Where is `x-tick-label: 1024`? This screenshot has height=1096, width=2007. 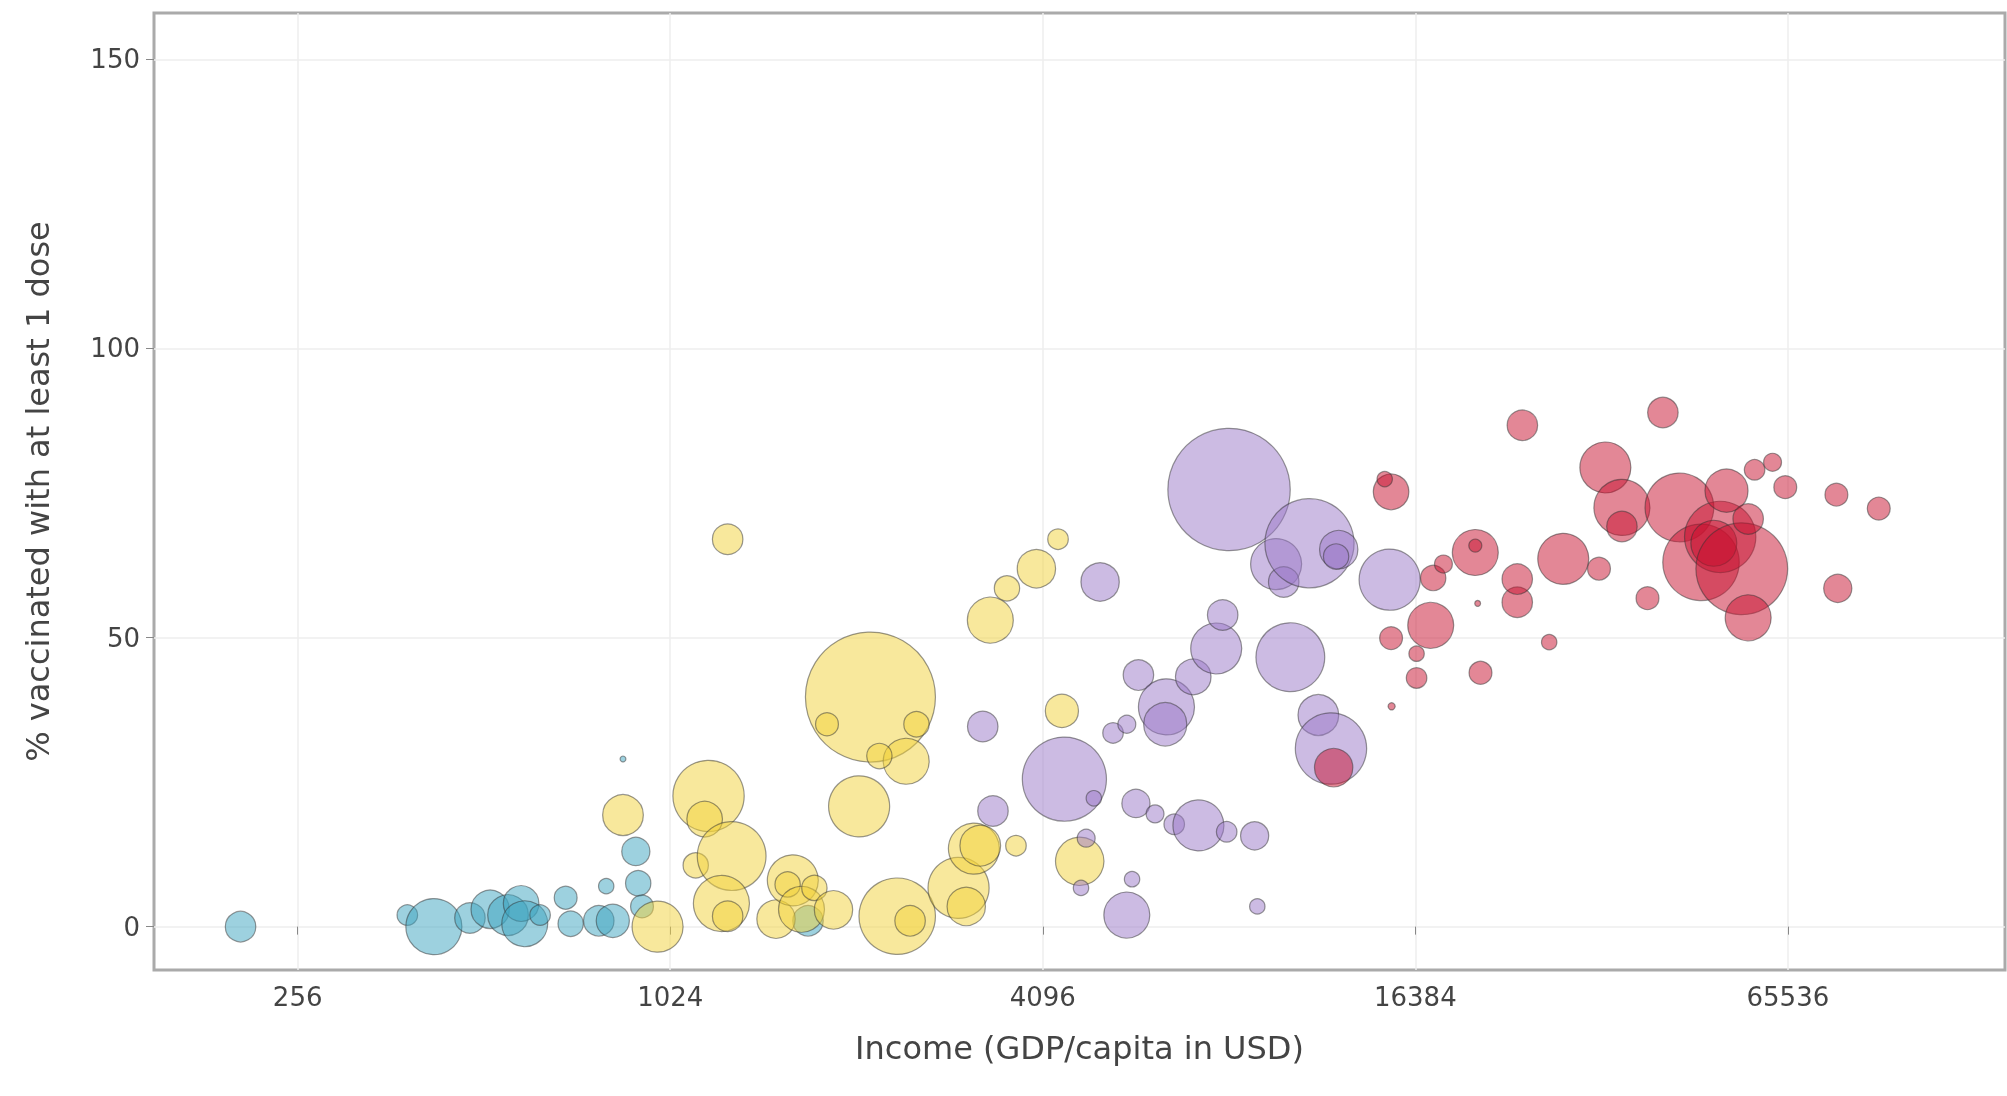
x-tick-label: 1024 is located at coordinates (670, 997).